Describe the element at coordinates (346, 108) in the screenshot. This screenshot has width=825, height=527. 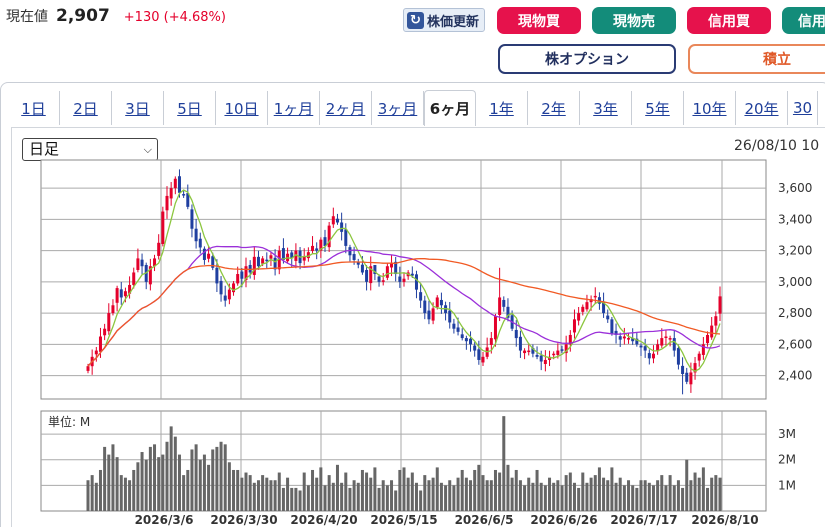
I see `tab-6: 2ヶ月` at that location.